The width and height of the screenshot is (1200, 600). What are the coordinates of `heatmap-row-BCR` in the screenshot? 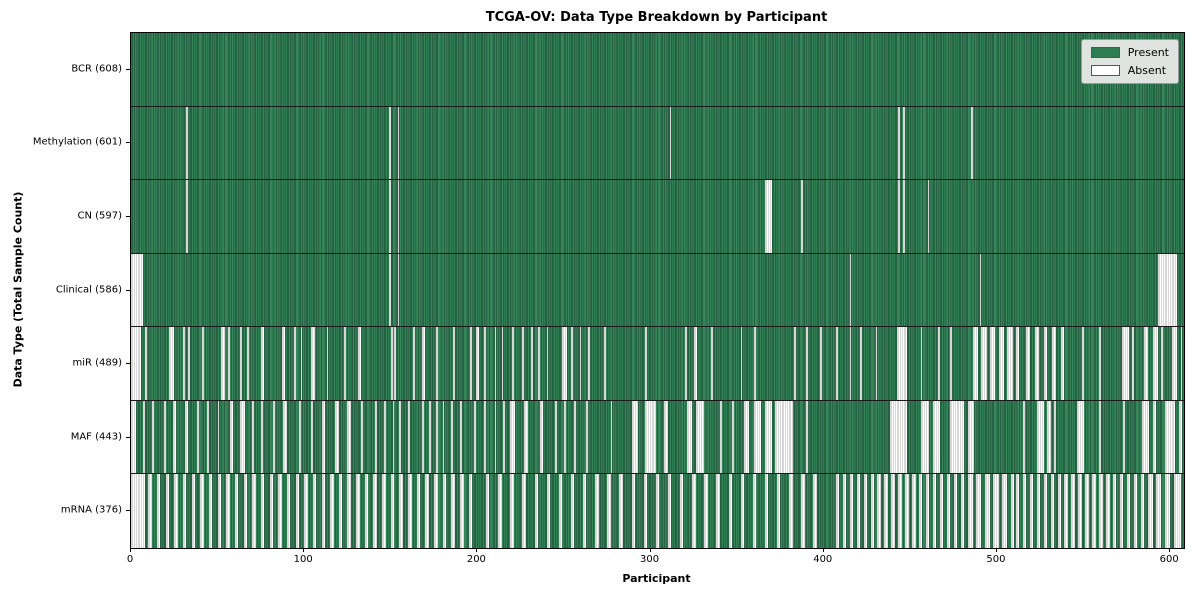 It's located at (657, 70).